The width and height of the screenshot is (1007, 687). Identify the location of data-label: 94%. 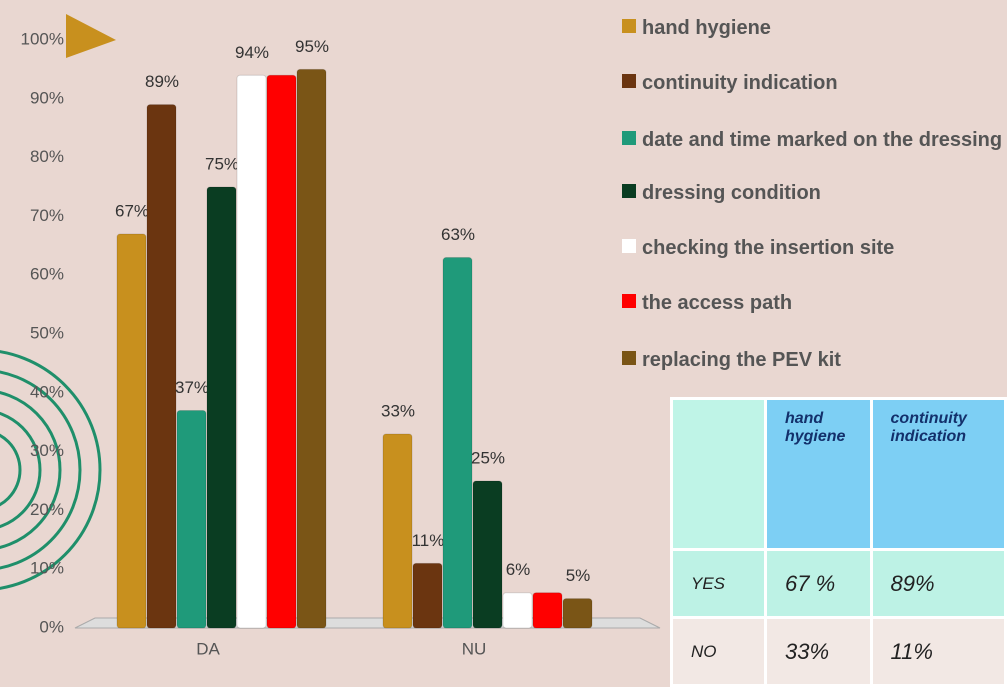
(252, 52).